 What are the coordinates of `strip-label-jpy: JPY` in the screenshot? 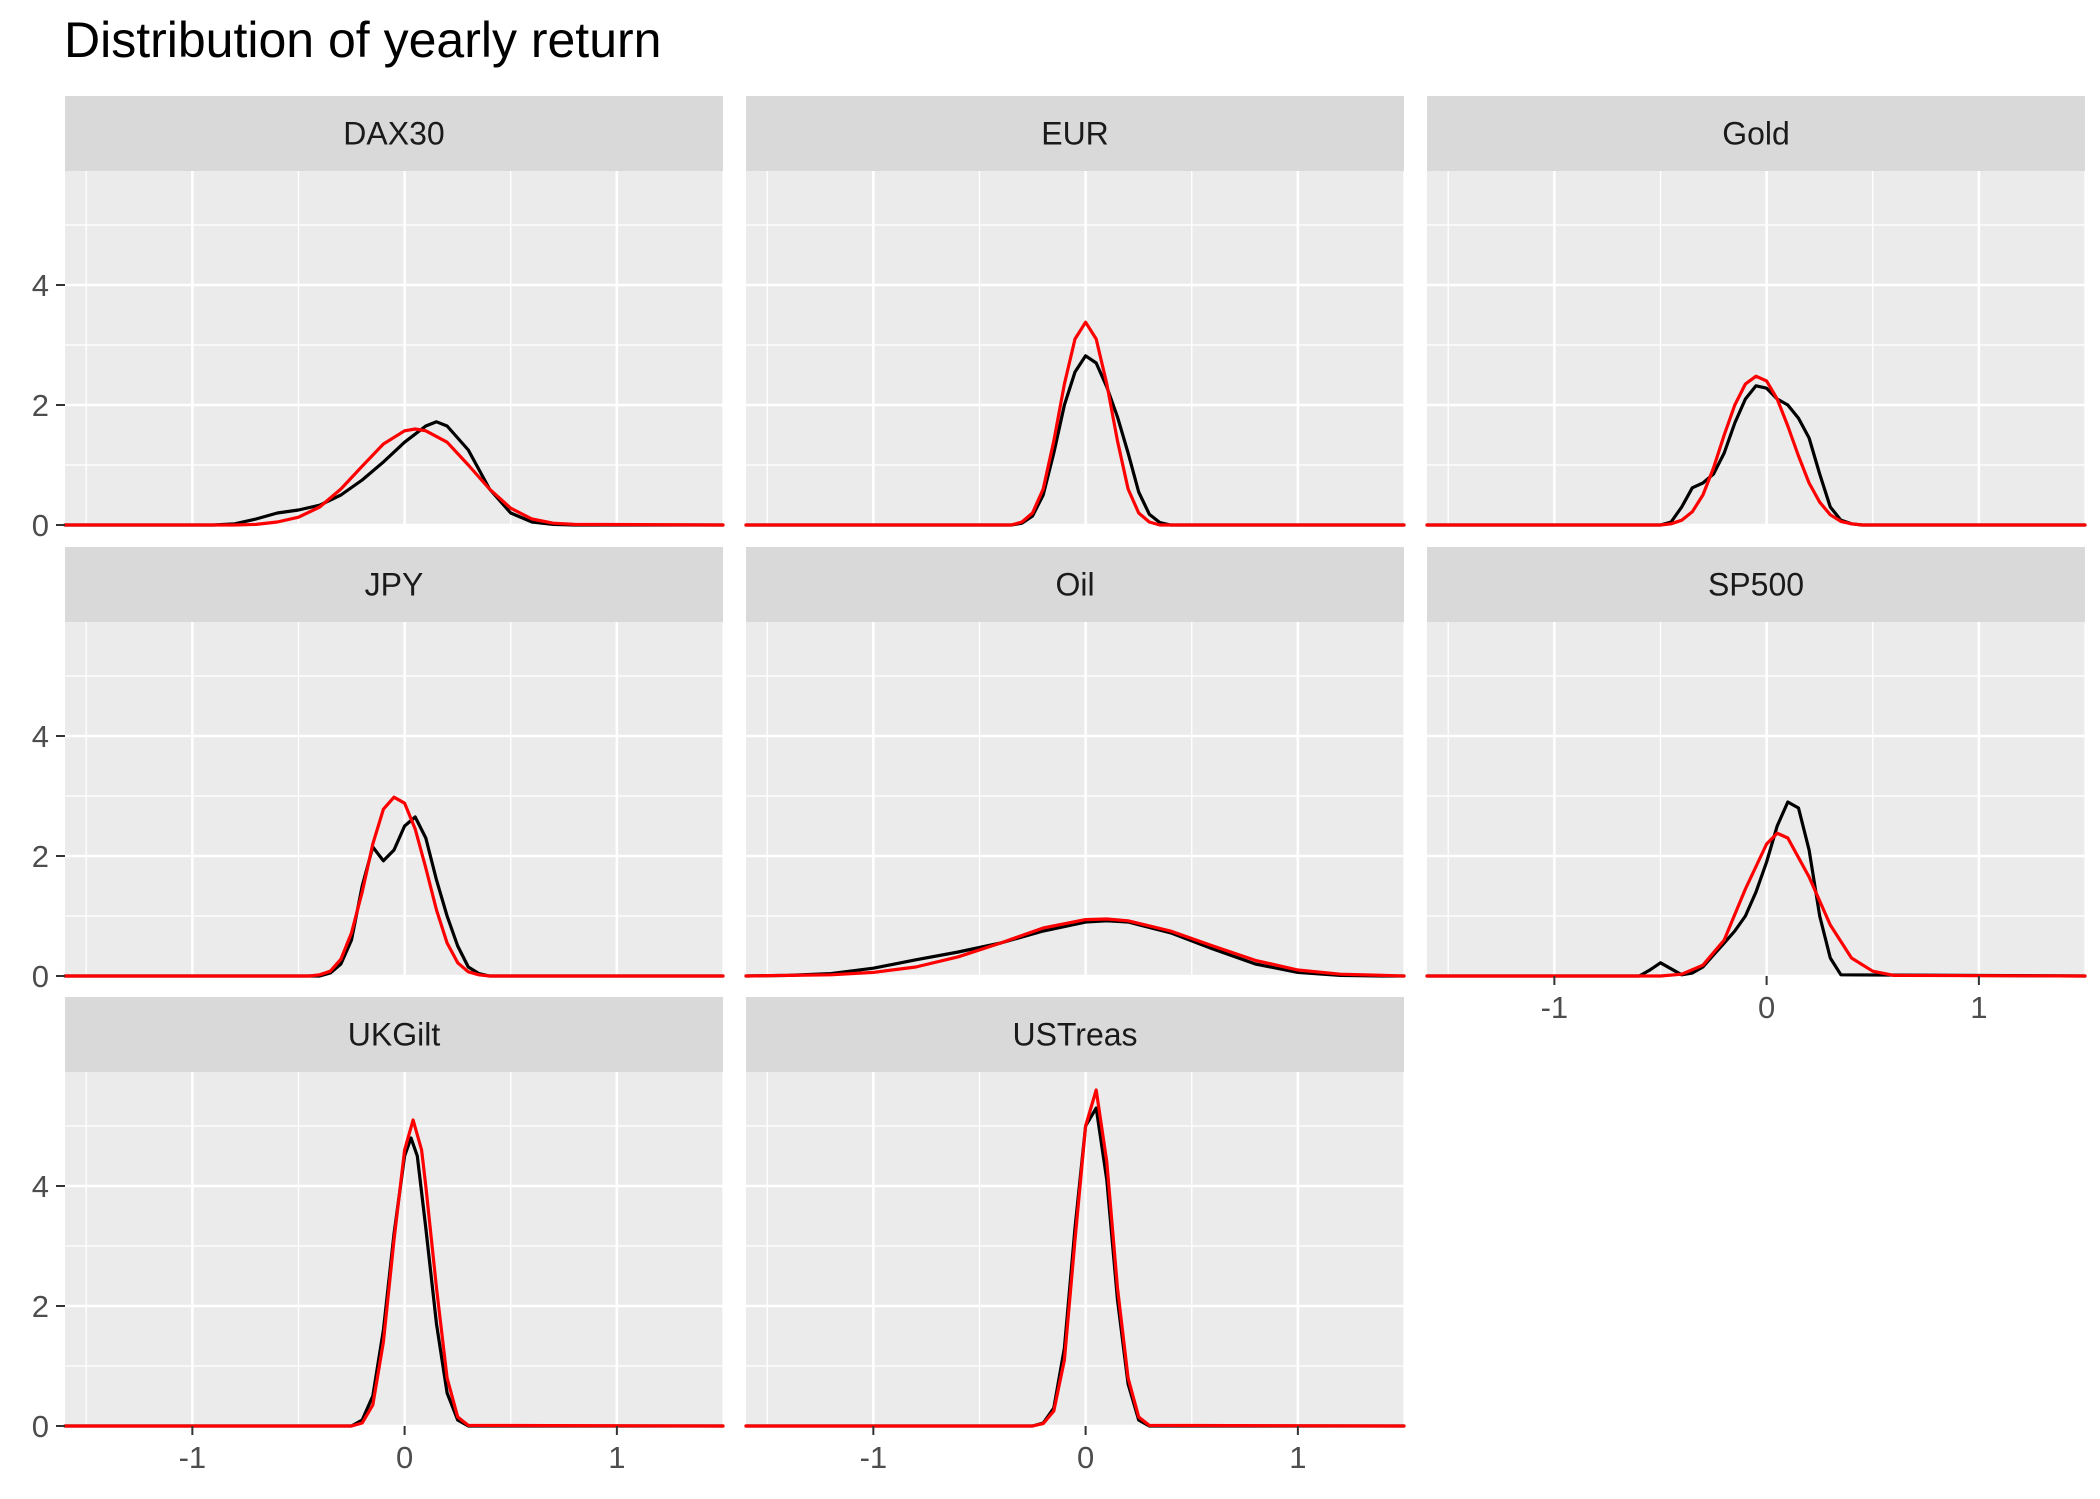 It's located at (394, 585).